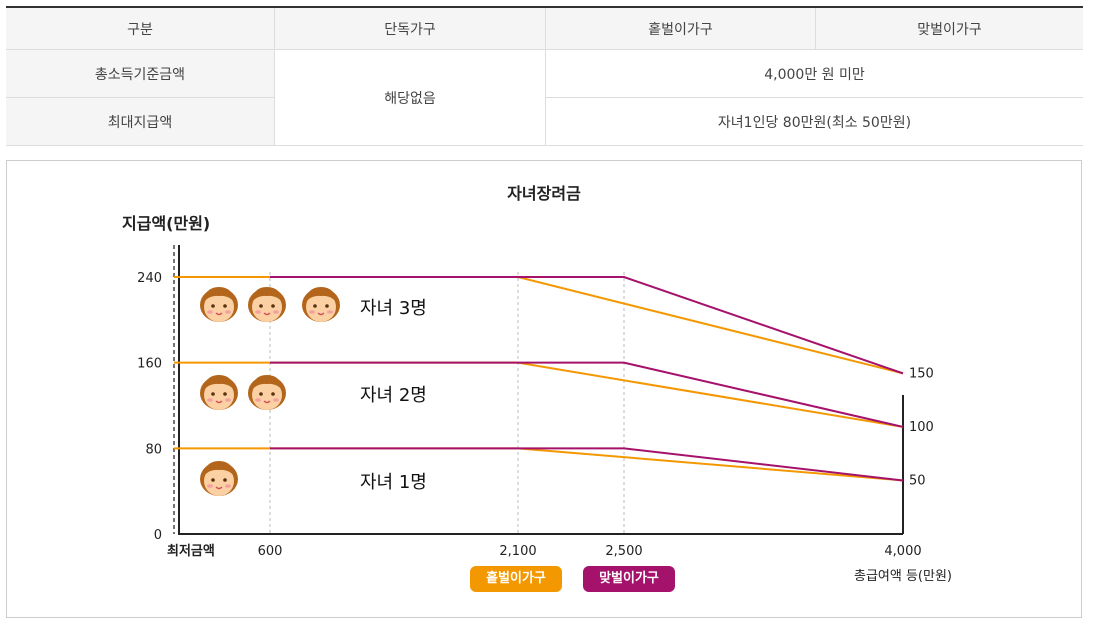  I want to click on table-row: 총소득기준금액 해당없음 4,000만 원 미만, so click(544, 97).